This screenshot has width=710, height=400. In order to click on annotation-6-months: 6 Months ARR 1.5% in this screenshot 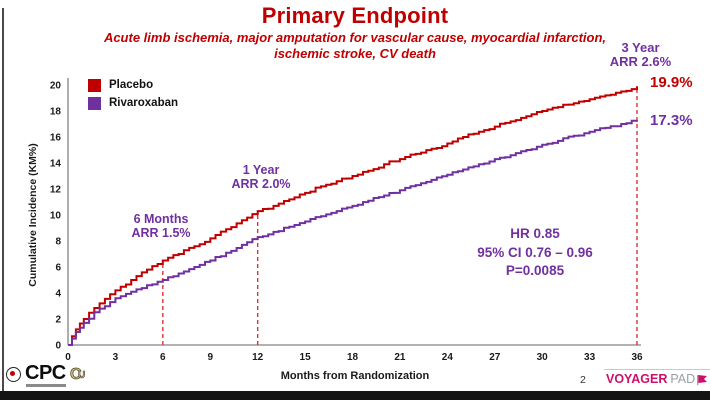, I will do `click(161, 226)`.